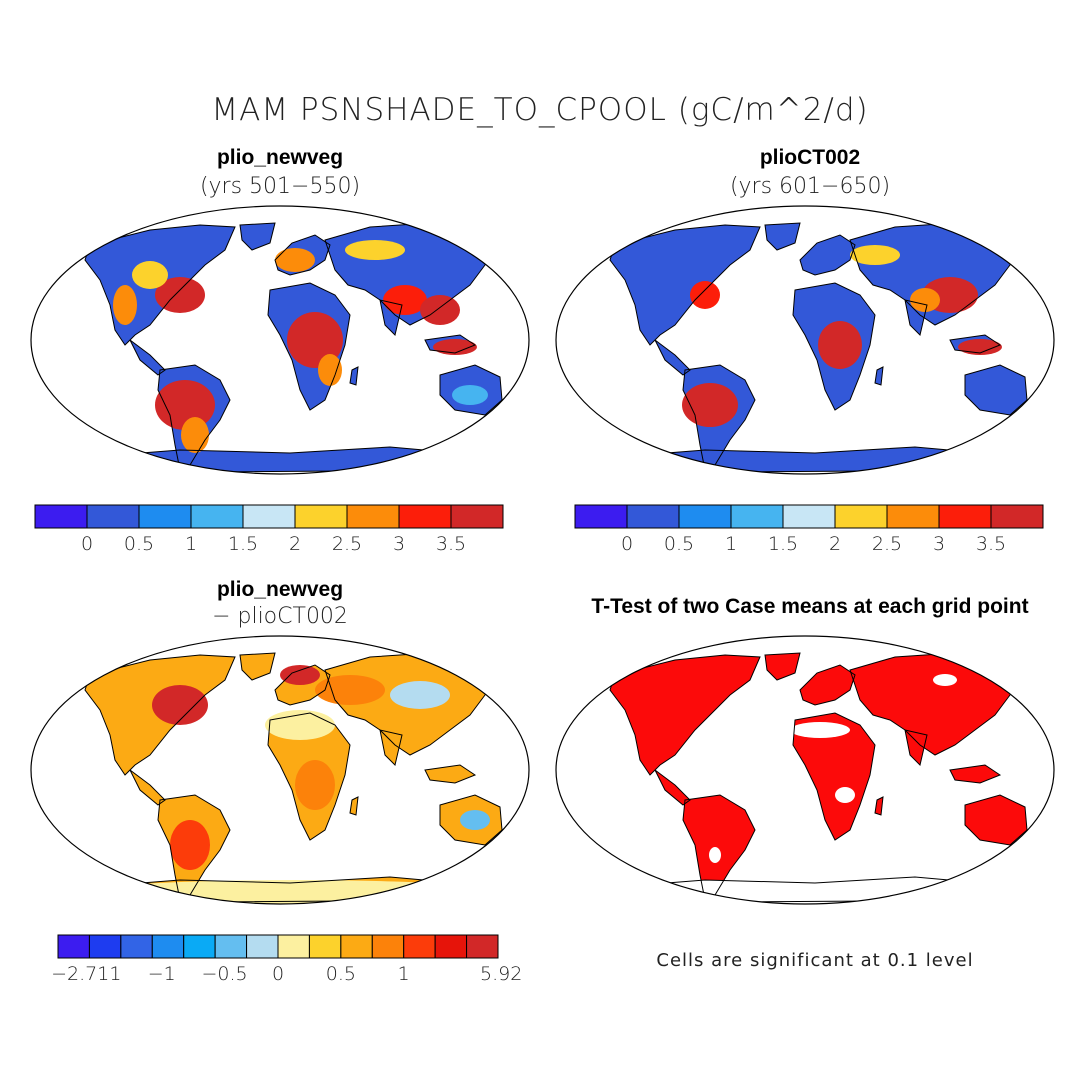  What do you see at coordinates (280, 157) in the screenshot?
I see `panel1-title: plio_newveg` at bounding box center [280, 157].